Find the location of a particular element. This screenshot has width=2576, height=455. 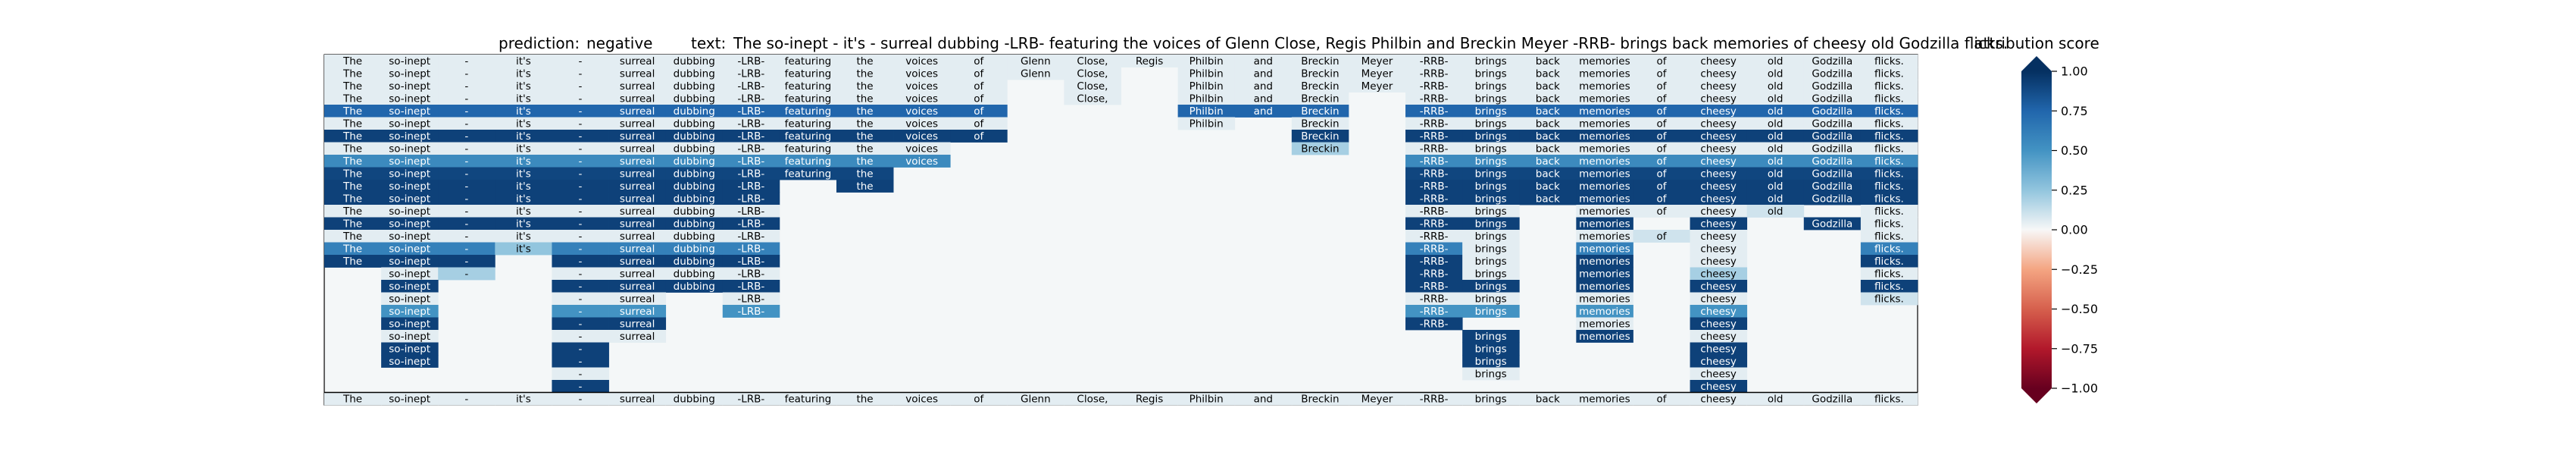

cell-token-label: voices is located at coordinates (921, 149).